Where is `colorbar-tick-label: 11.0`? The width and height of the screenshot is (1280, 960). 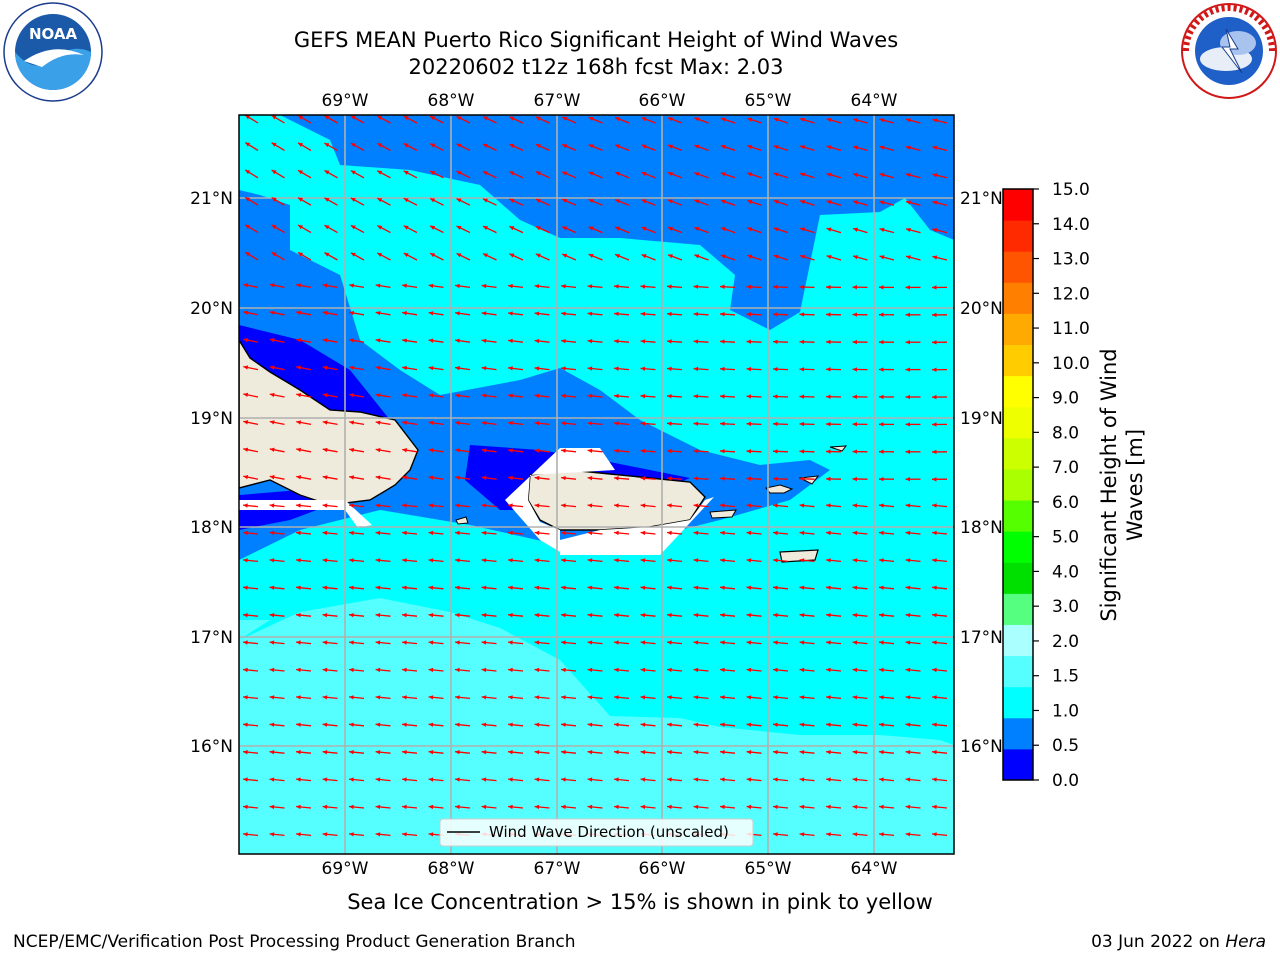 colorbar-tick-label: 11.0 is located at coordinates (1071, 329).